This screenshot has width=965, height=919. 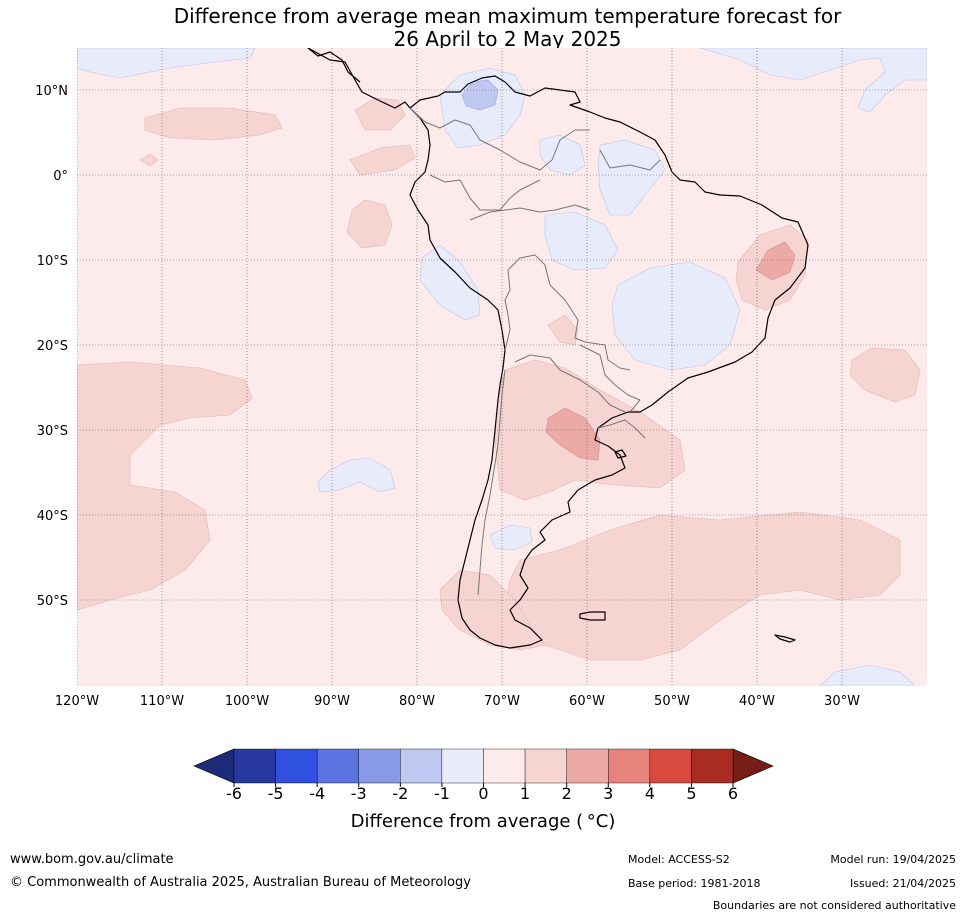 I want to click on lon-label: 40°W, so click(x=757, y=701).